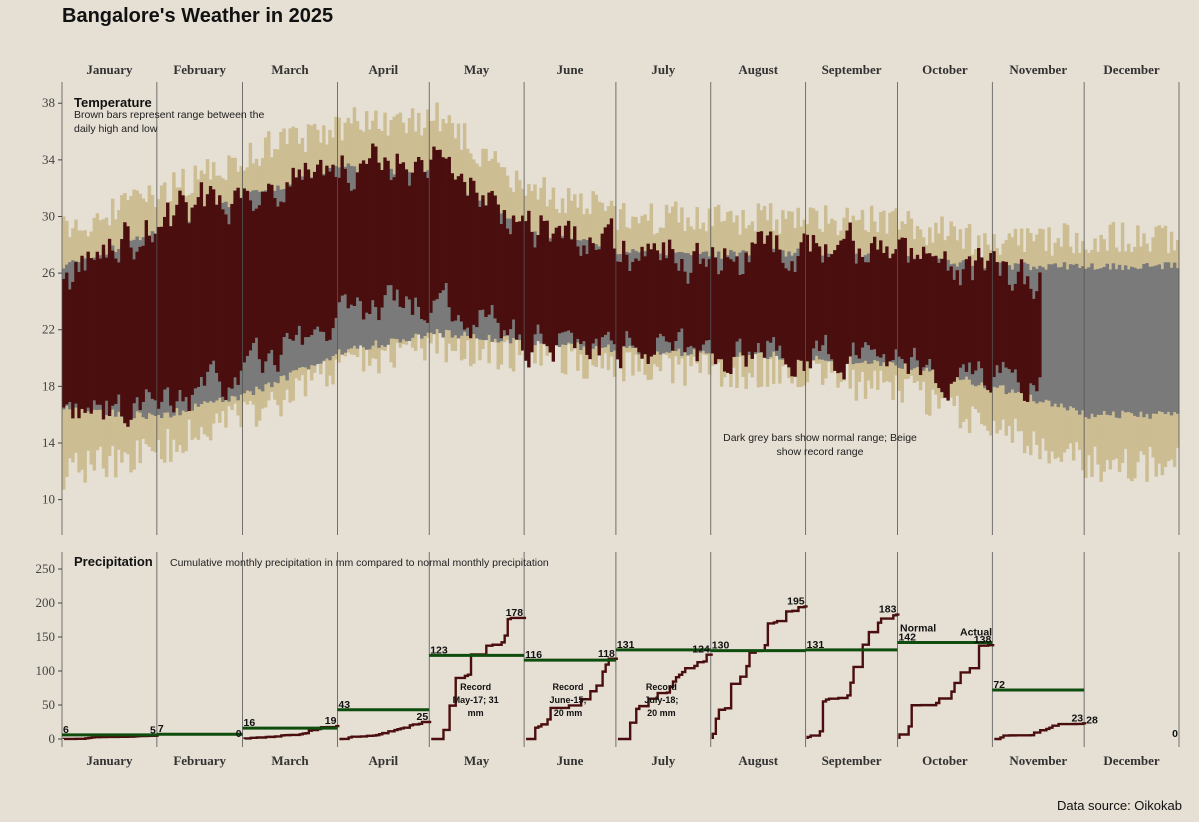 This screenshot has width=1199, height=822. What do you see at coordinates (46, 602) in the screenshot?
I see `precip-y-tick-label: 200` at bounding box center [46, 602].